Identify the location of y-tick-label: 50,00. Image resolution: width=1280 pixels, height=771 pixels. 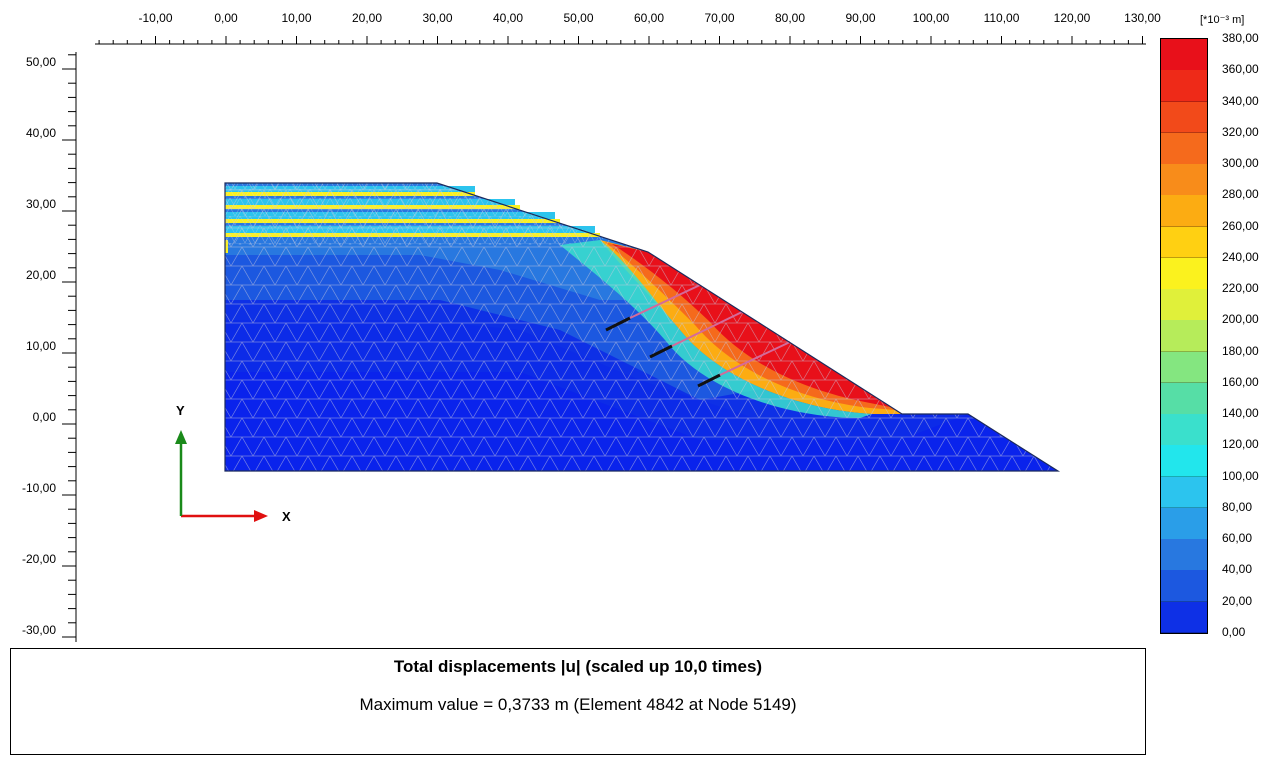
(41, 62).